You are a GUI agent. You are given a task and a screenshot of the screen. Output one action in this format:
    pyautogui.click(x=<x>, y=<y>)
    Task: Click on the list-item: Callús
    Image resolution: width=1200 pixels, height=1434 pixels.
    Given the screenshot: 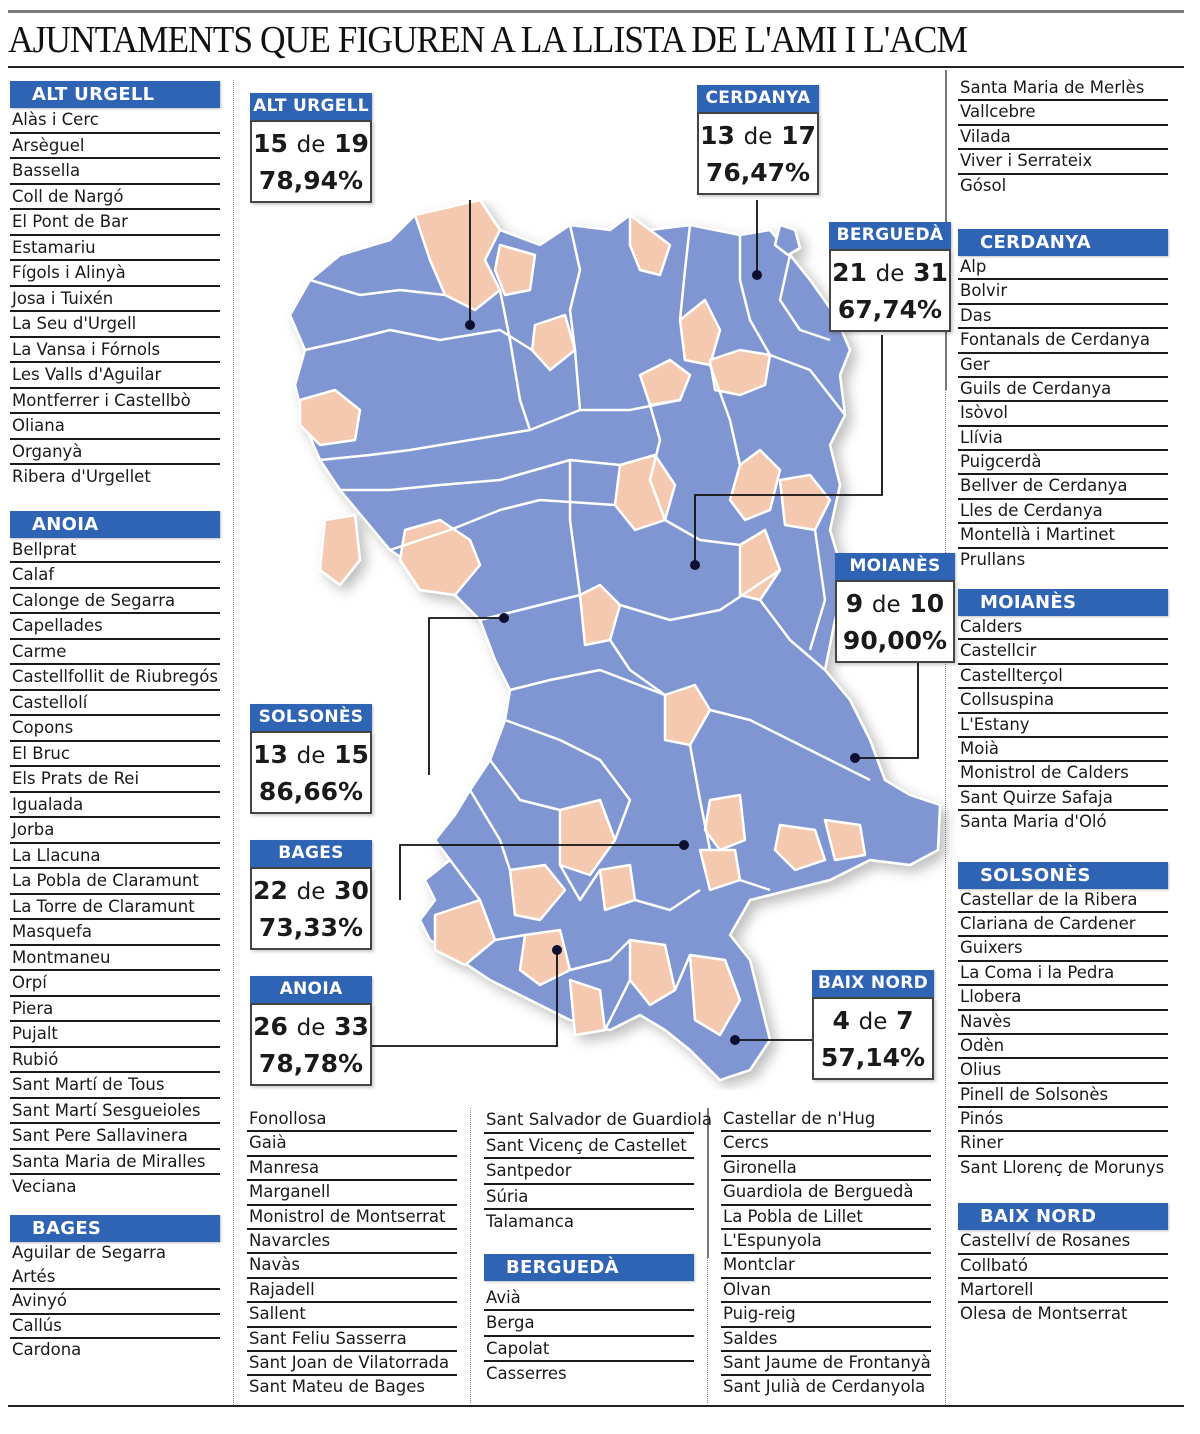 What is the action you would take?
    pyautogui.click(x=115, y=1327)
    